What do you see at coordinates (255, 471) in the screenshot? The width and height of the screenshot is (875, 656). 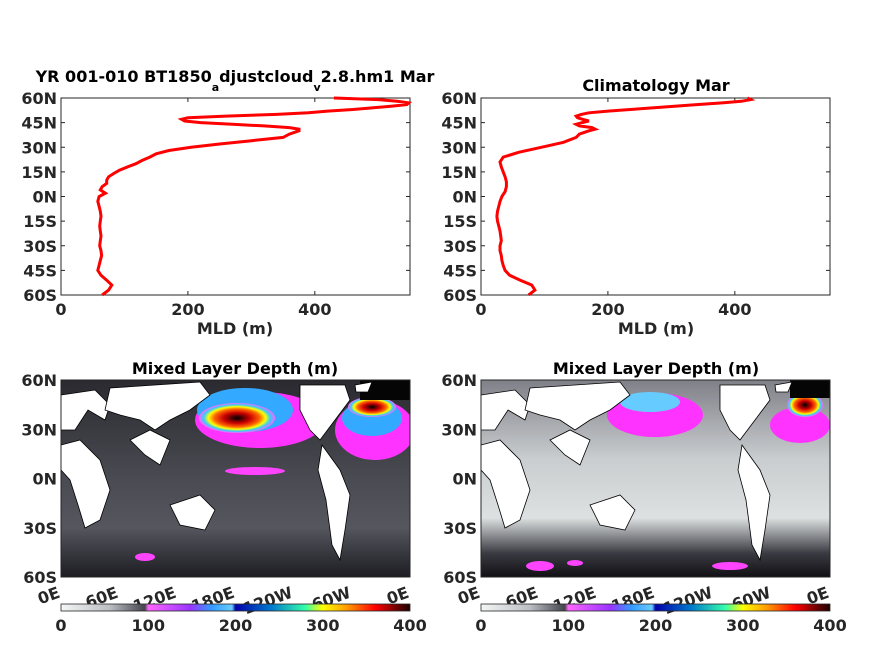 I see `equatorial-band` at bounding box center [255, 471].